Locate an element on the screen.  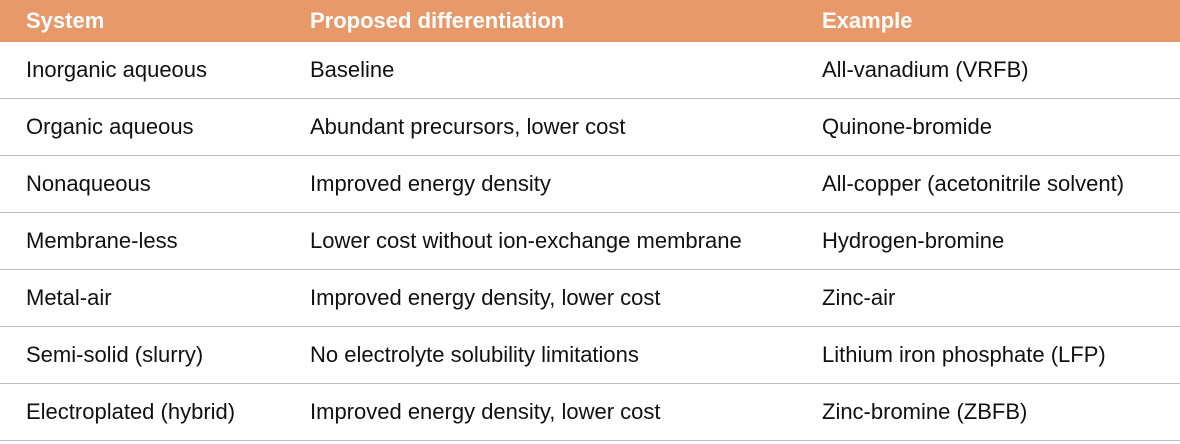
header-system: System is located at coordinates (65, 20).